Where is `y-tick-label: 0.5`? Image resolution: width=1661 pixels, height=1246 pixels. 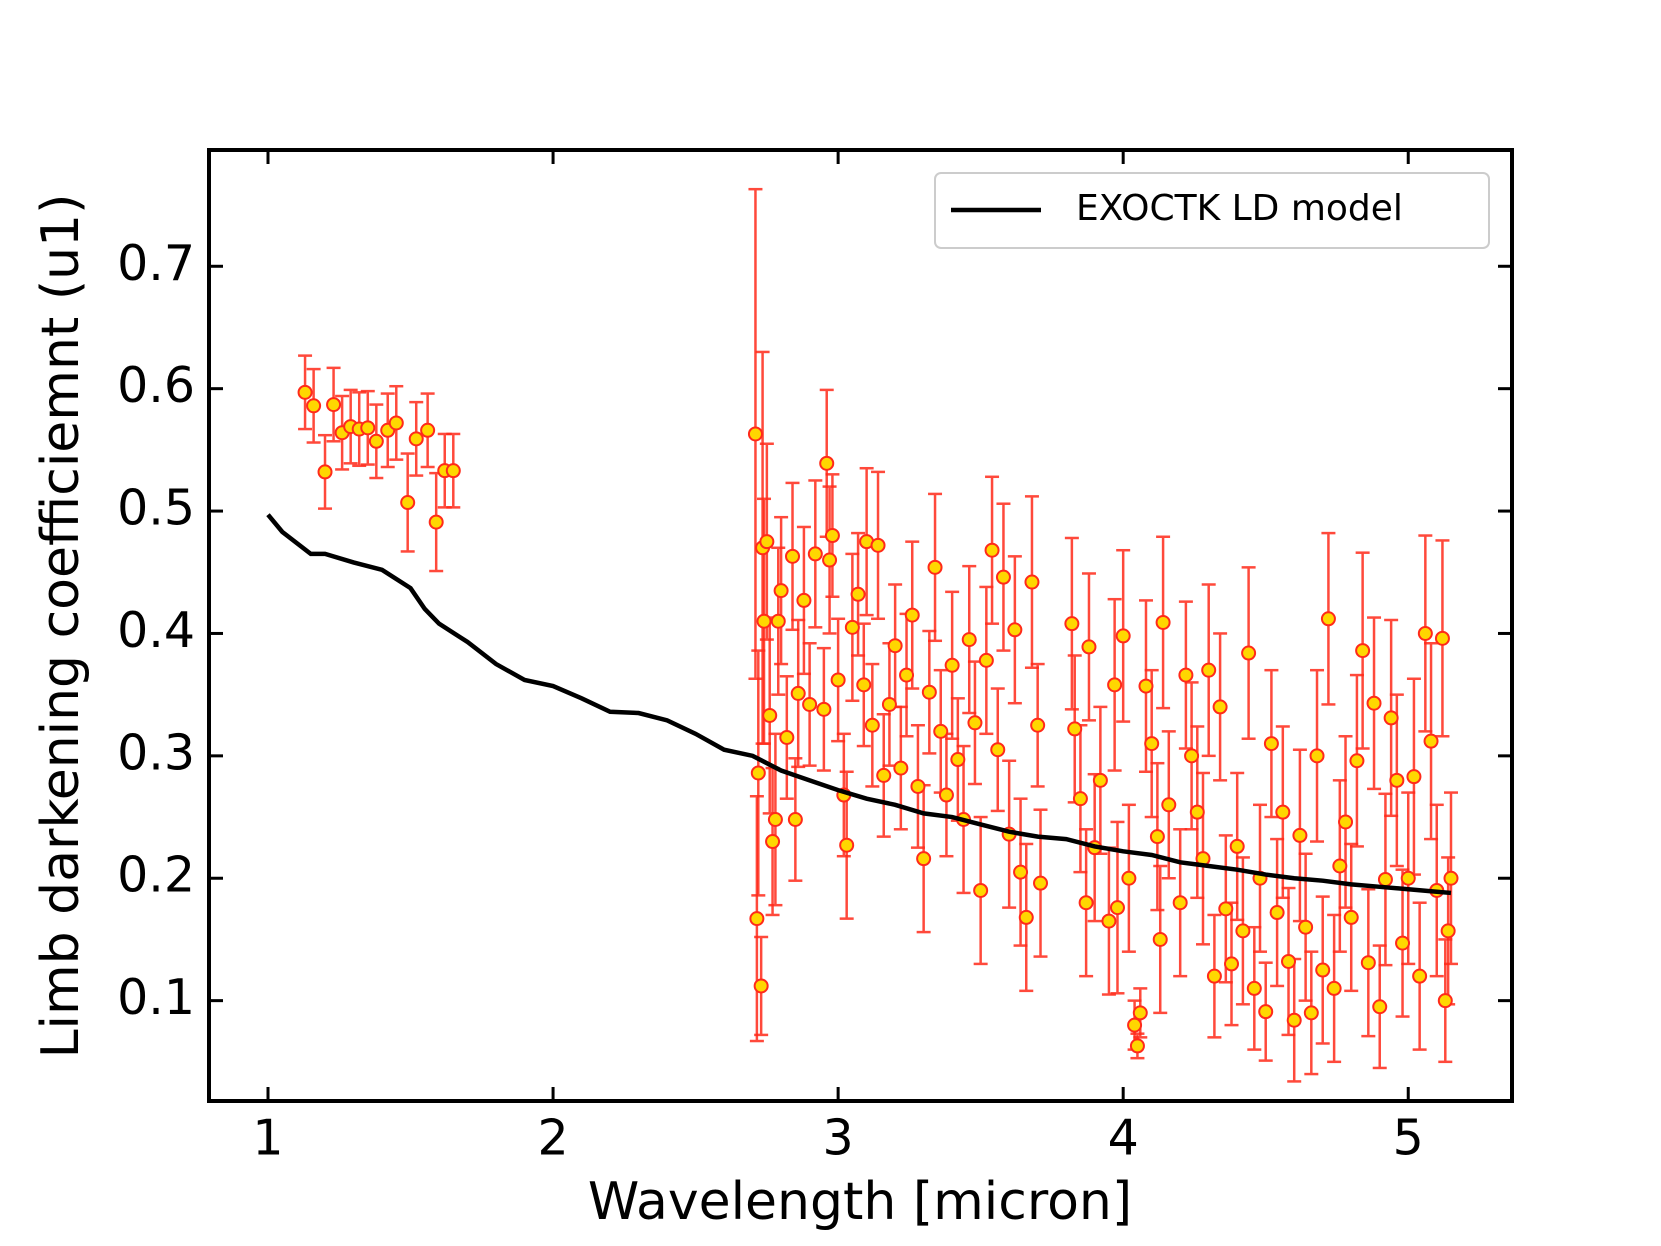
y-tick-label: 0.5 is located at coordinates (156, 508).